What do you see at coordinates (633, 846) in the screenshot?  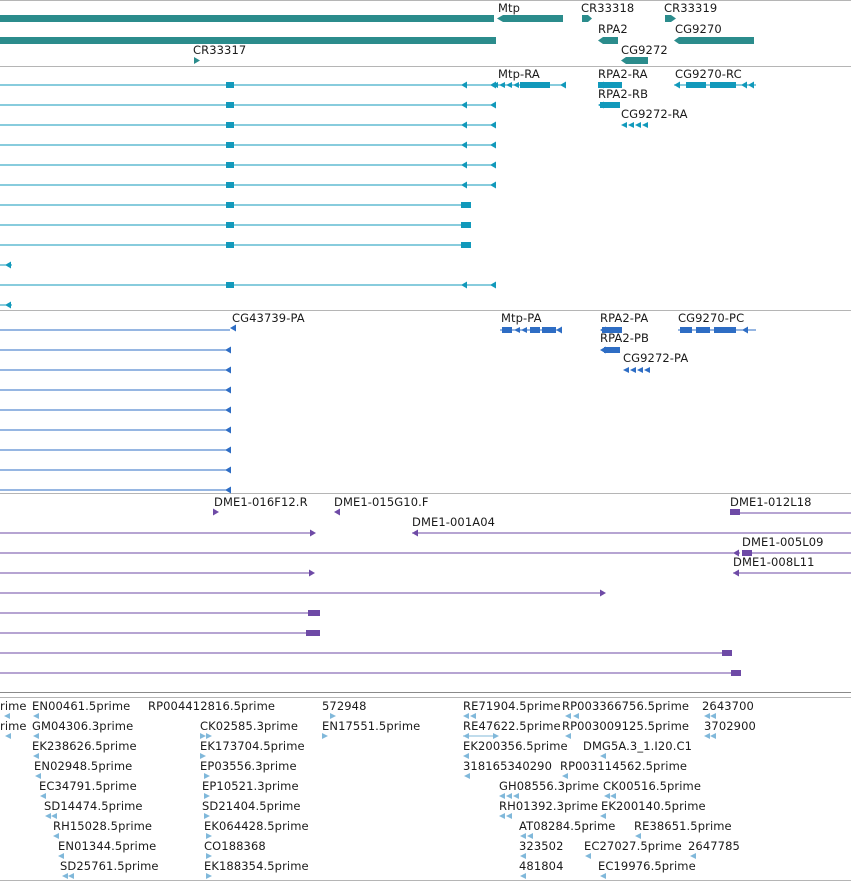 I see `est-label: EC27027.5prime` at bounding box center [633, 846].